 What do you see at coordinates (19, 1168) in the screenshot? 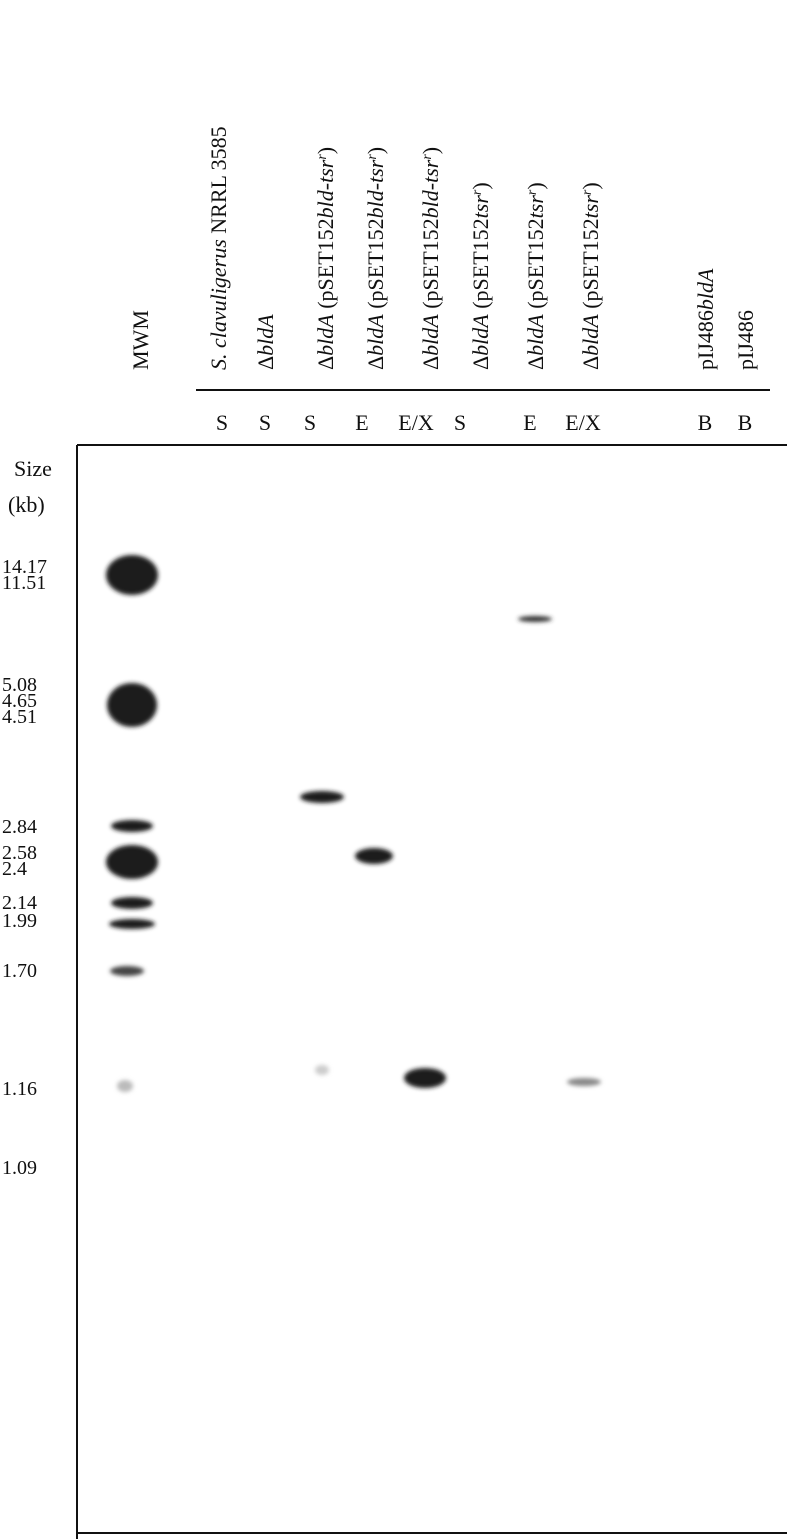
I see `size-label: 1.09` at bounding box center [19, 1168].